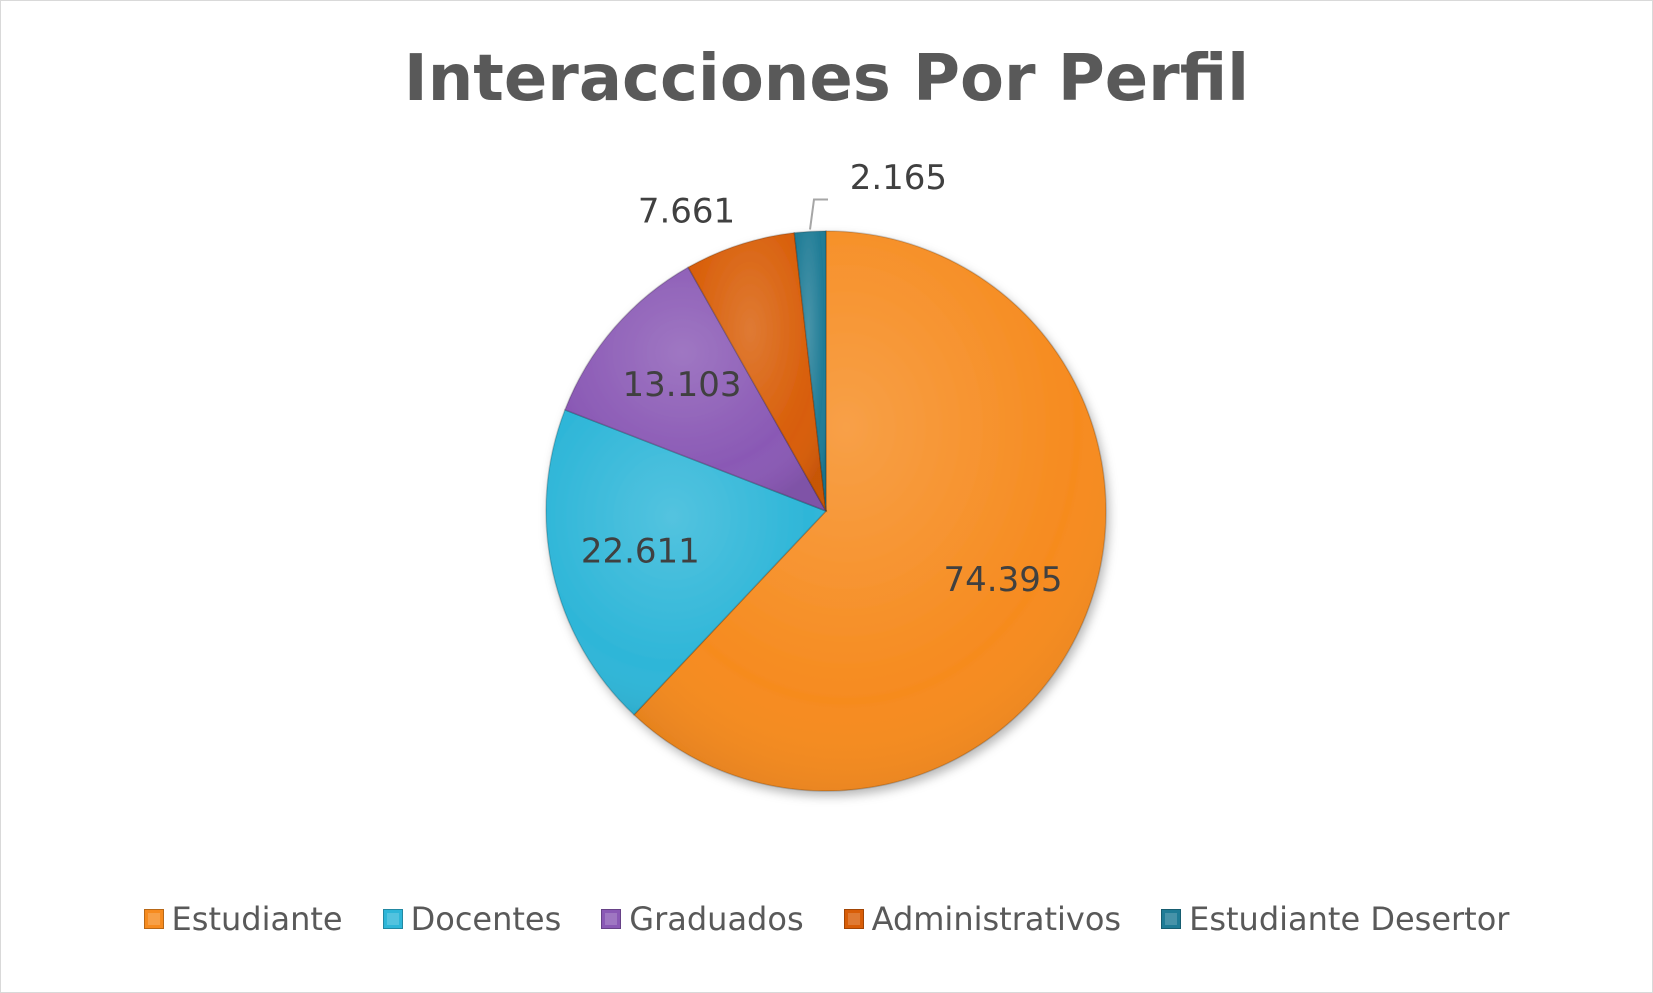  Describe the element at coordinates (486, 919) in the screenshot. I see `legend-label: Docentes` at that location.